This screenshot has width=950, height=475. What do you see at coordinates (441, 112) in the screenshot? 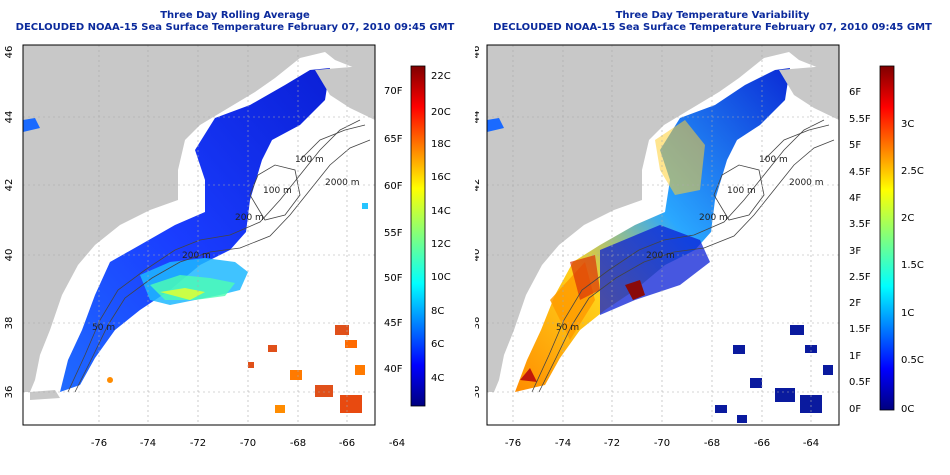
I see `svg-text: 20C` at bounding box center [441, 112].